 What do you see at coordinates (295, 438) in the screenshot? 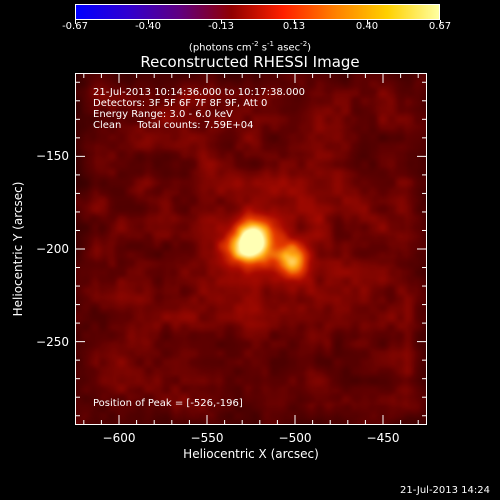
I see `x-tick-label: −500` at bounding box center [295, 438].